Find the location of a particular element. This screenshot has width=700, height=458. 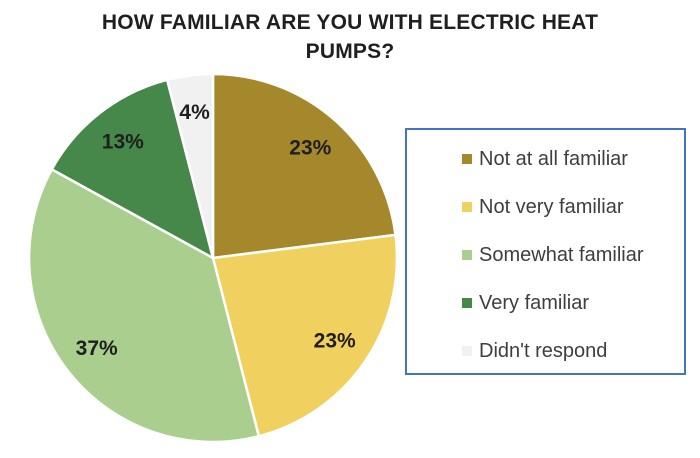

legend-item: Very familiar is located at coordinates (573, 303).